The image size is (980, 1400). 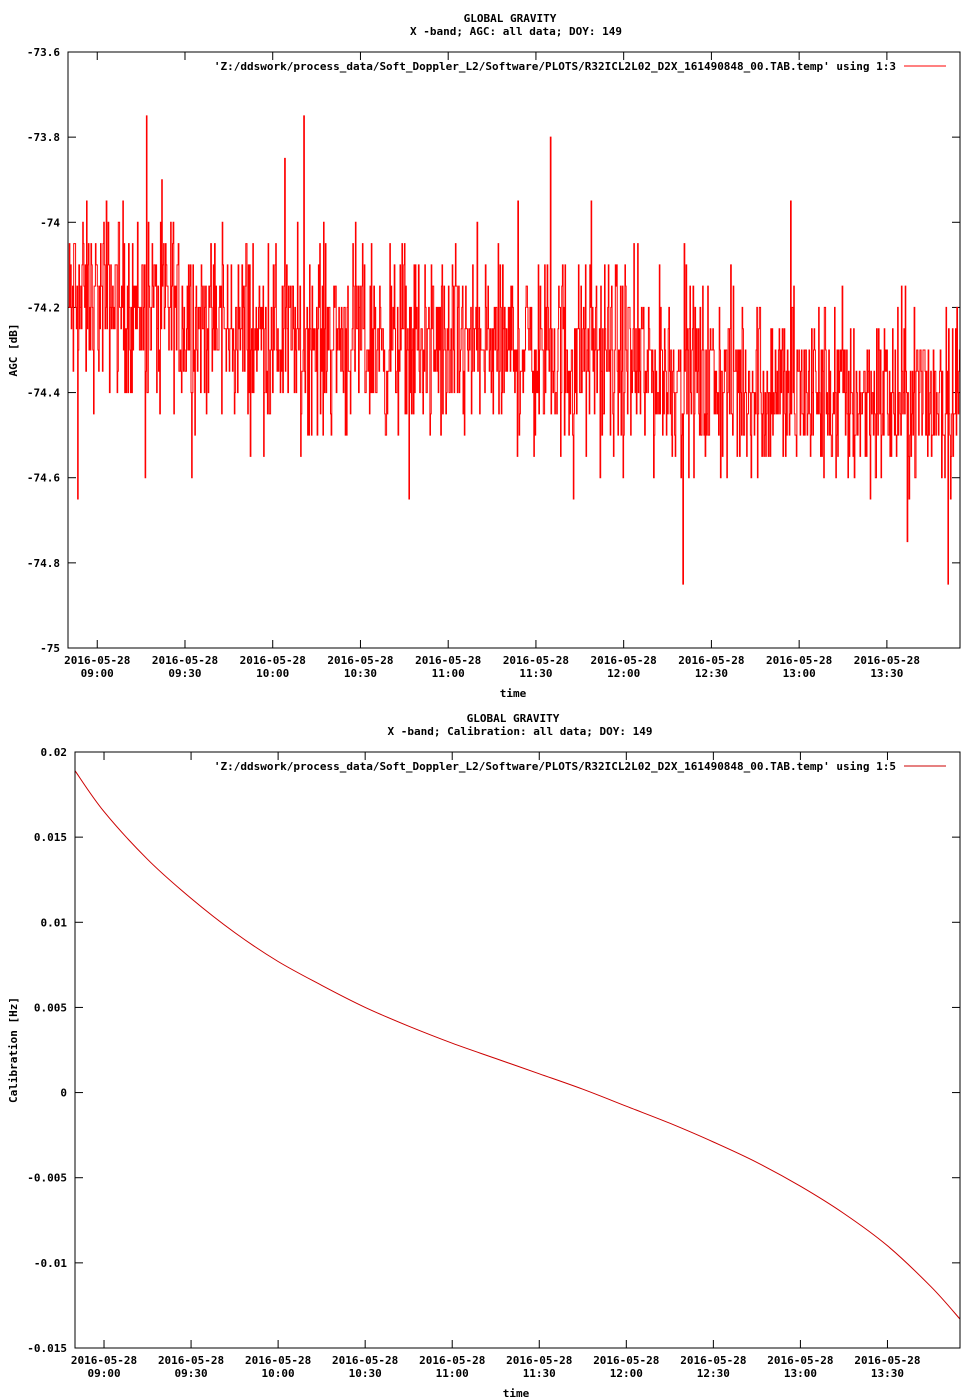 I want to click on agc-chart-subtitle: X -band; AGC: all data; DOY: 149, so click(x=516, y=31).